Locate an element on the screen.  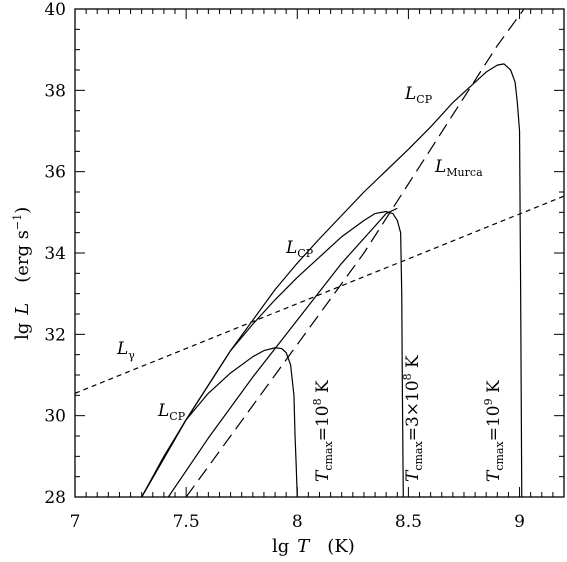
label-lcp-top: LCP is located at coordinates (418, 95).